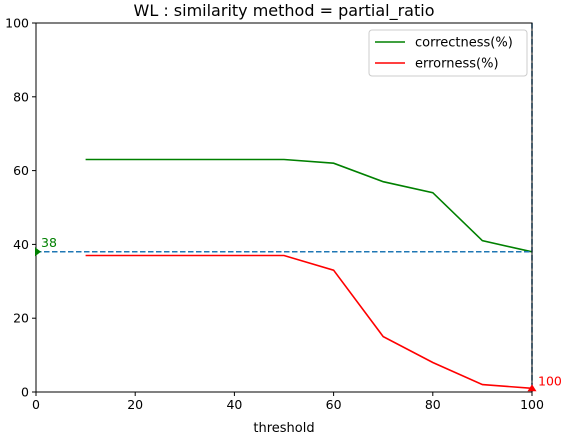  What do you see at coordinates (17, 23) in the screenshot?
I see `y-tick-label-5: 100` at bounding box center [17, 23].